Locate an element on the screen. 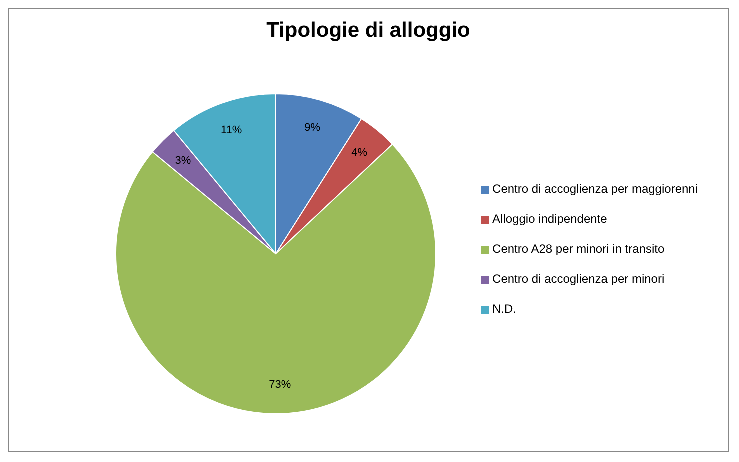 This screenshot has height=462, width=739. legend-label: Centro di accoglienza per minori is located at coordinates (578, 279).